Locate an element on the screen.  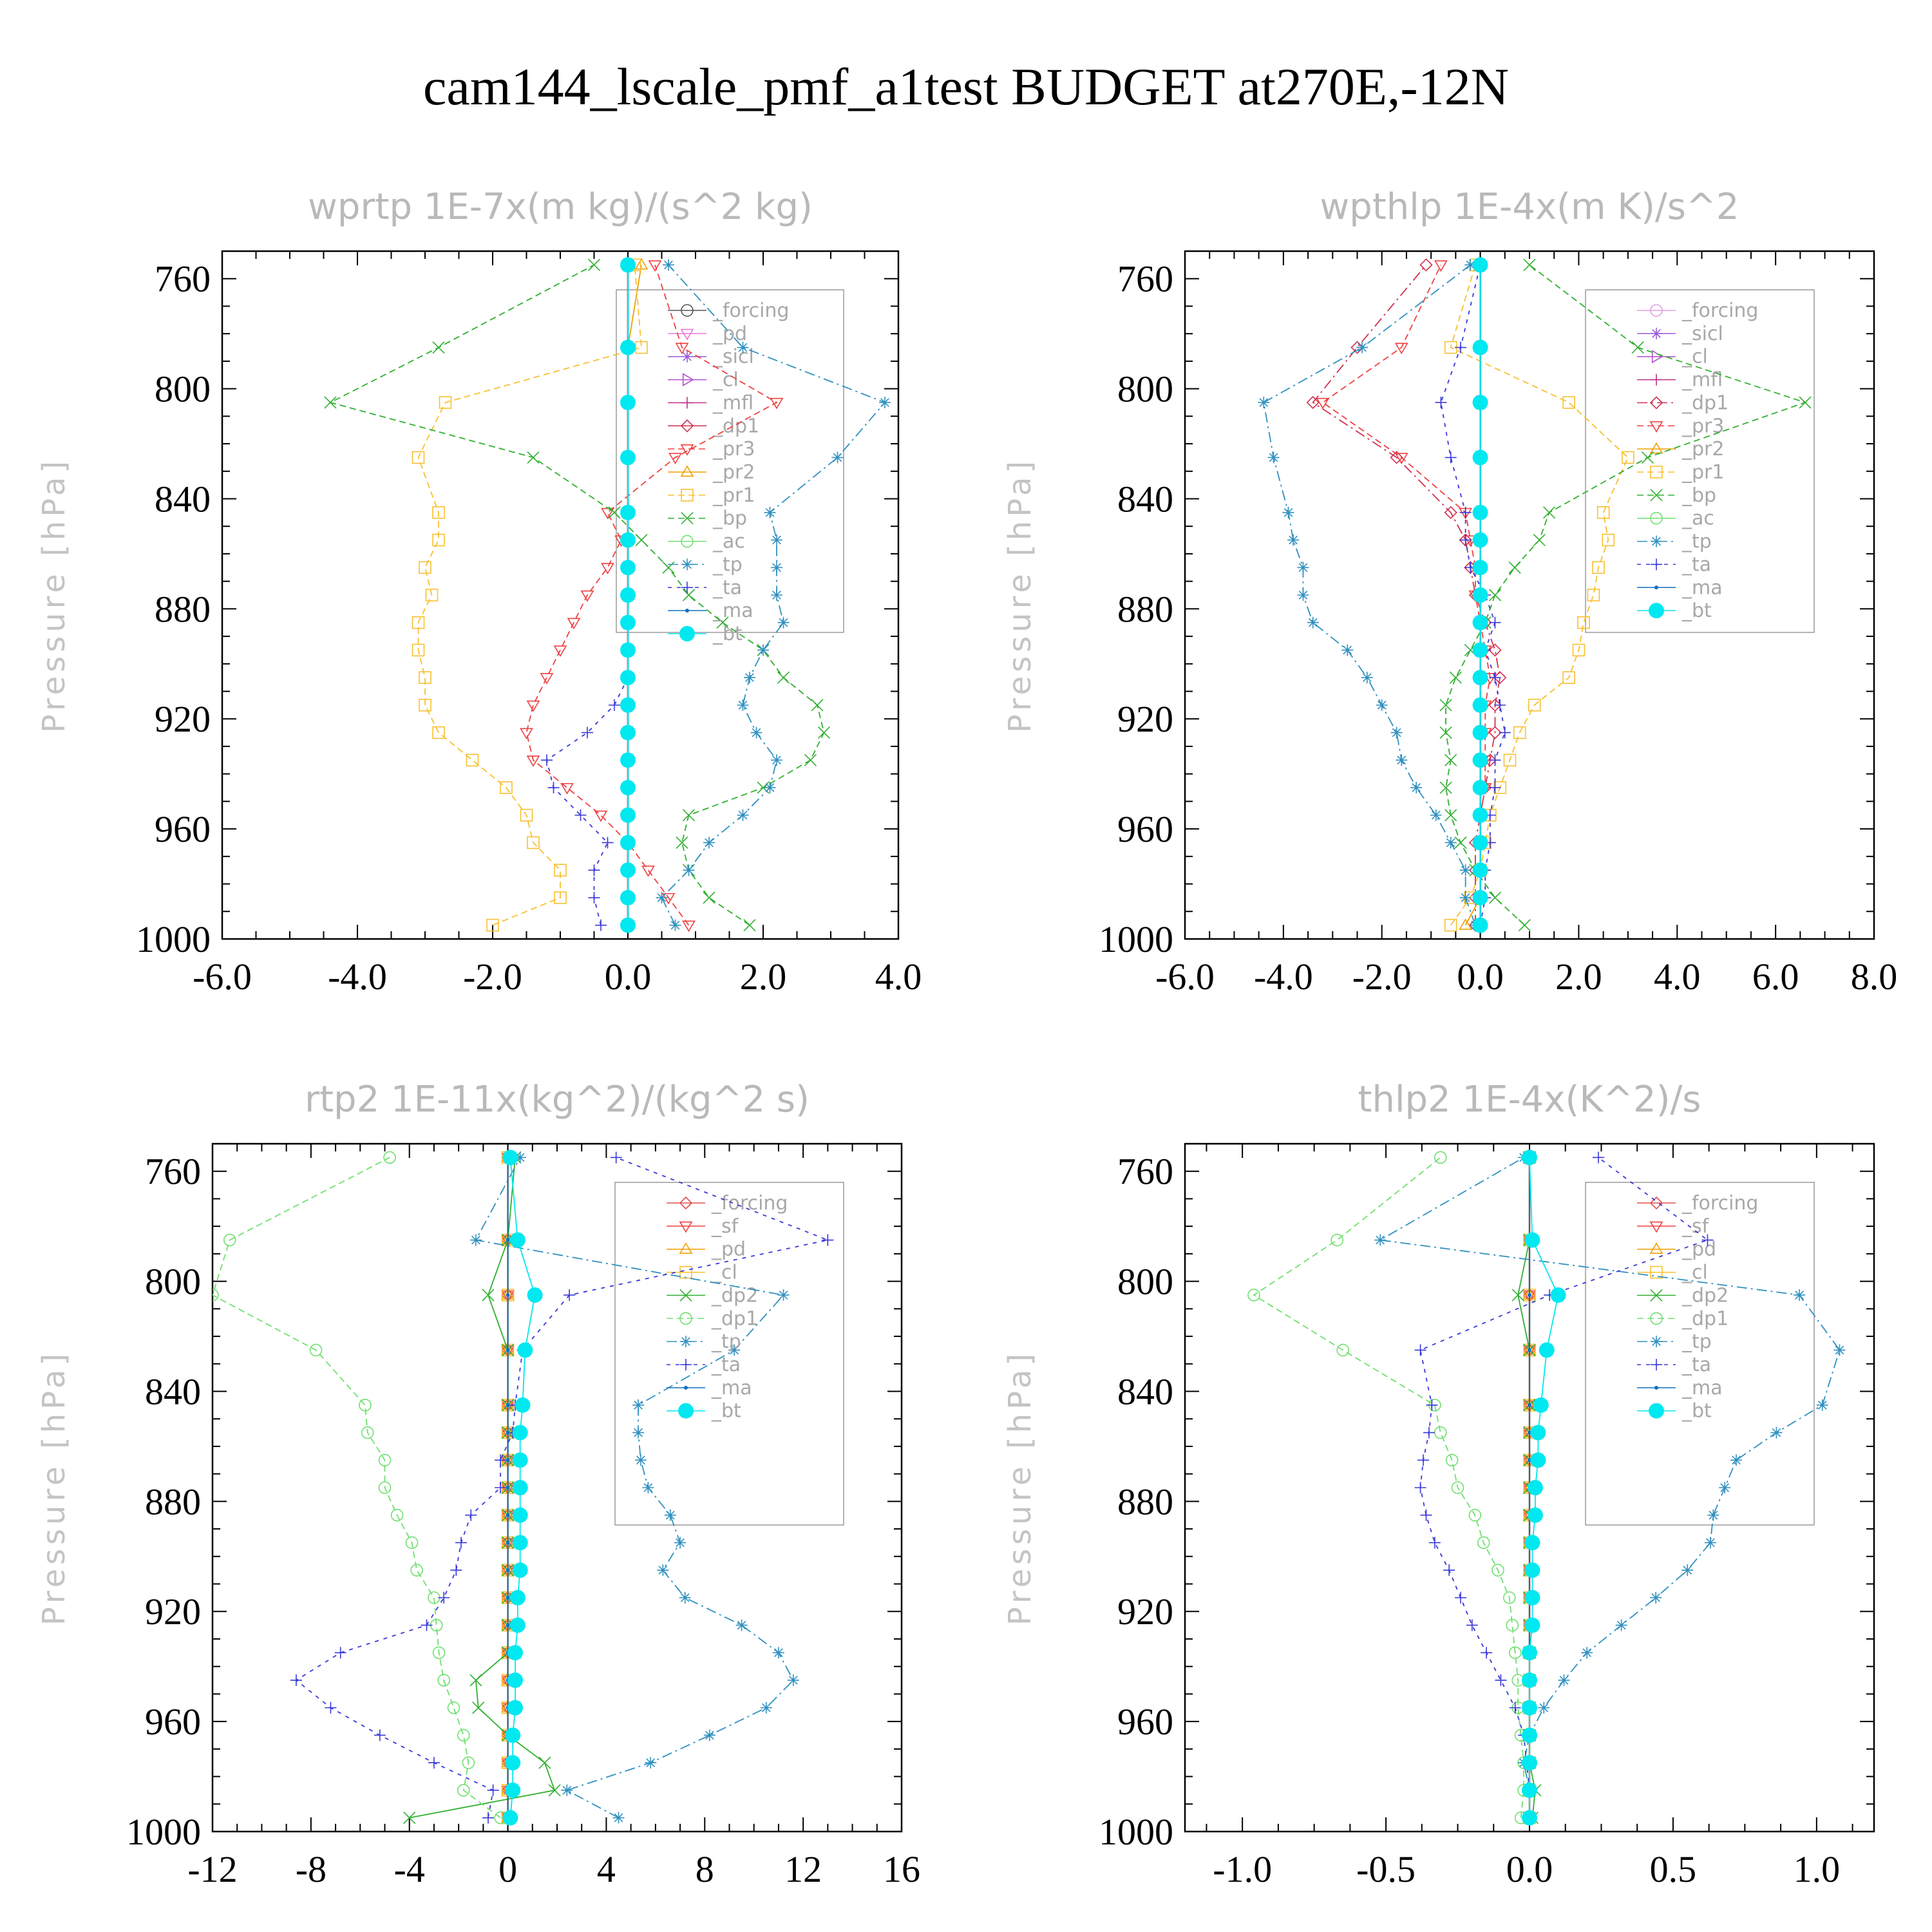
x-tick-label: 2.0 is located at coordinates (1578, 977).